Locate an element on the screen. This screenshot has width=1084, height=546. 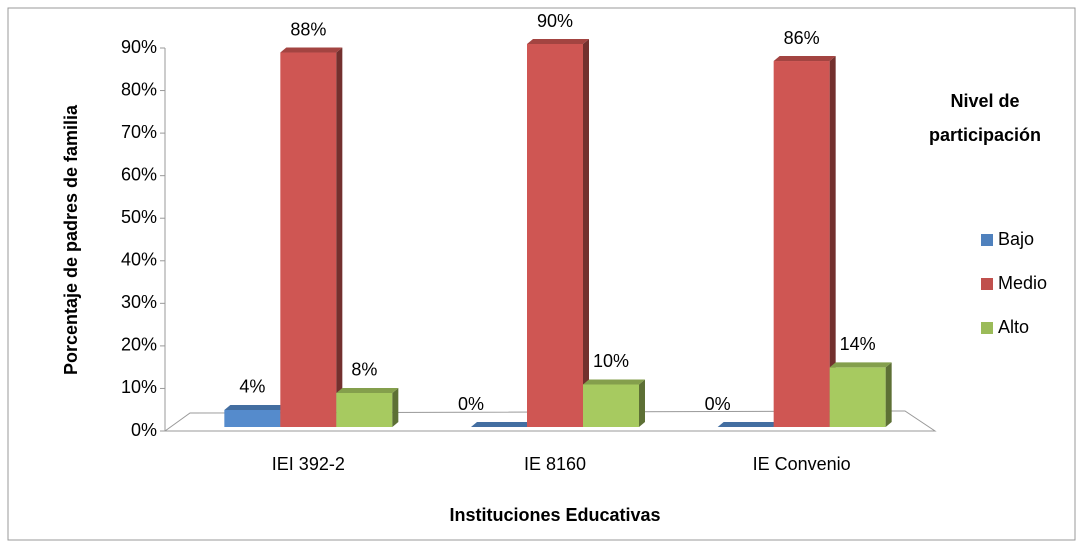
legend-label: Medio is located at coordinates (1022, 283).